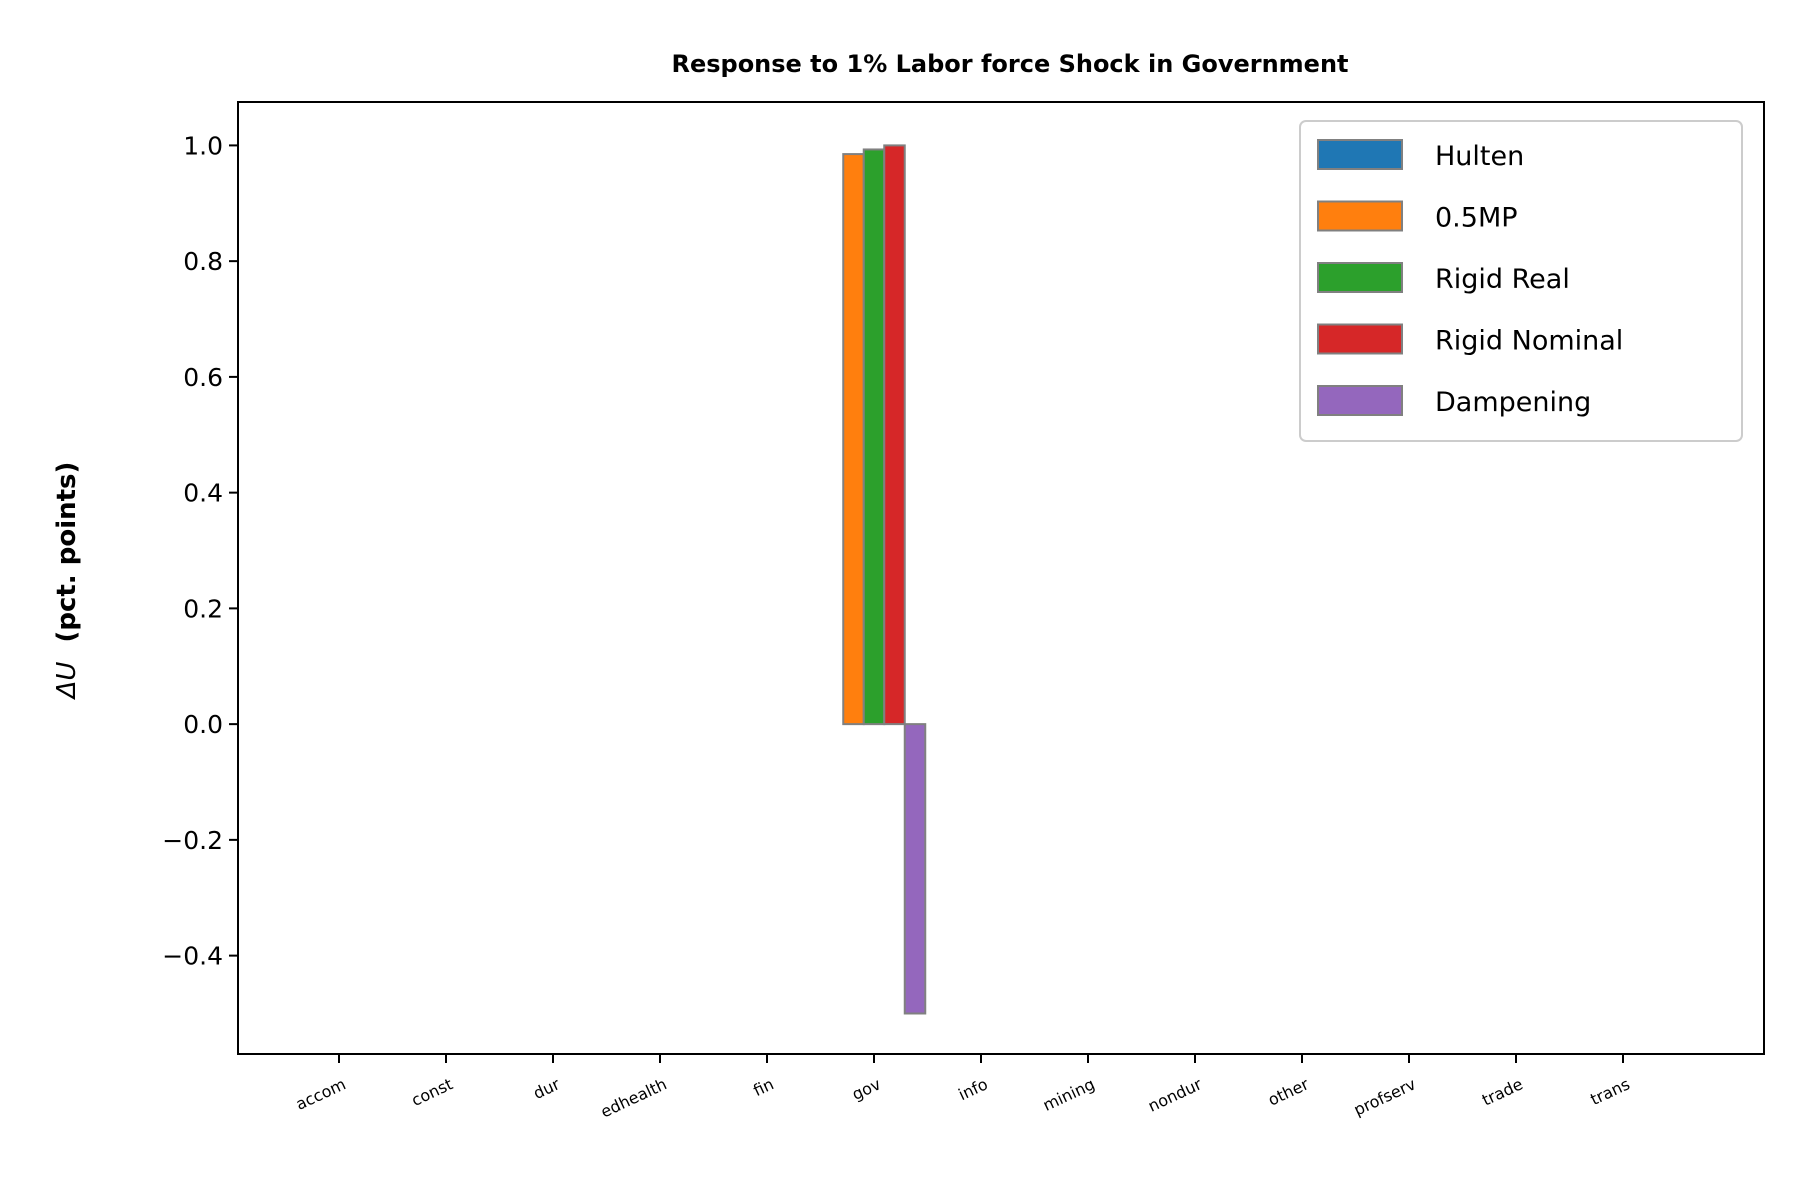 The image size is (1800, 1200). What do you see at coordinates (203, 493) in the screenshot?
I see `y-tick-label: 0.4` at bounding box center [203, 493].